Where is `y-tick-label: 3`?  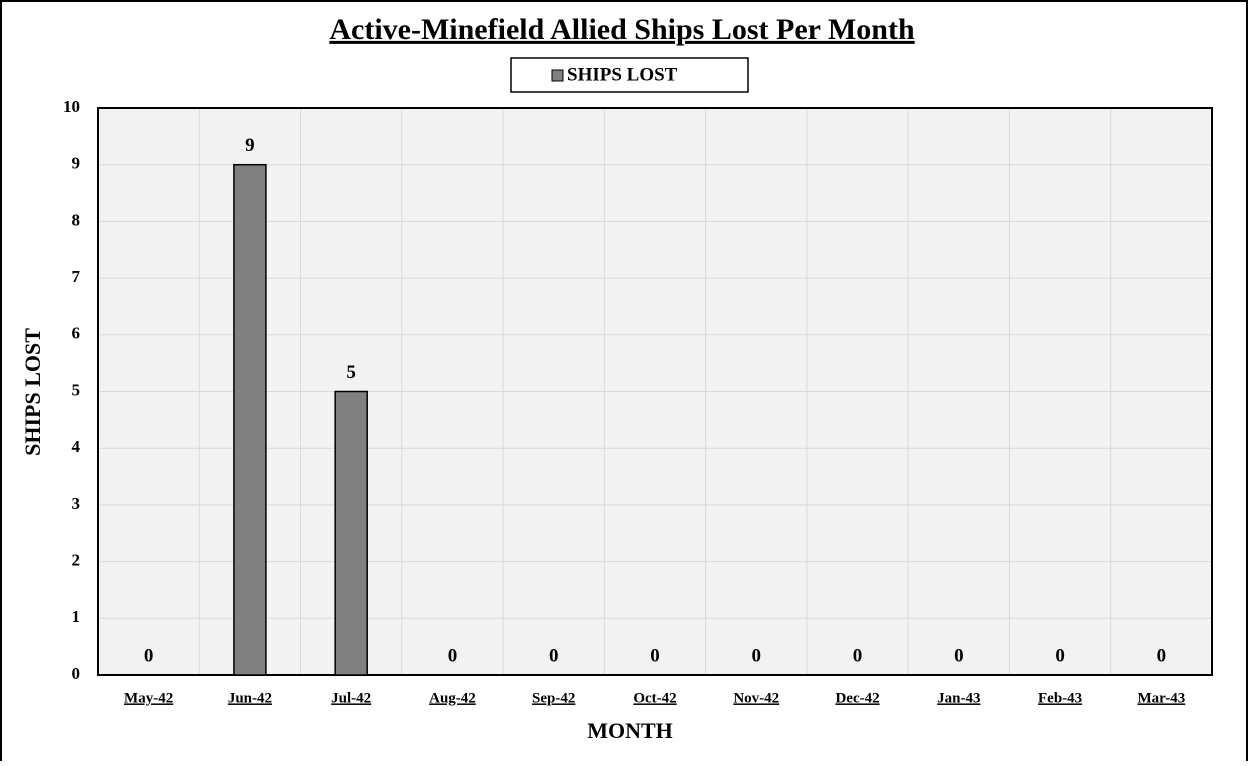 y-tick-label: 3 is located at coordinates (76, 503).